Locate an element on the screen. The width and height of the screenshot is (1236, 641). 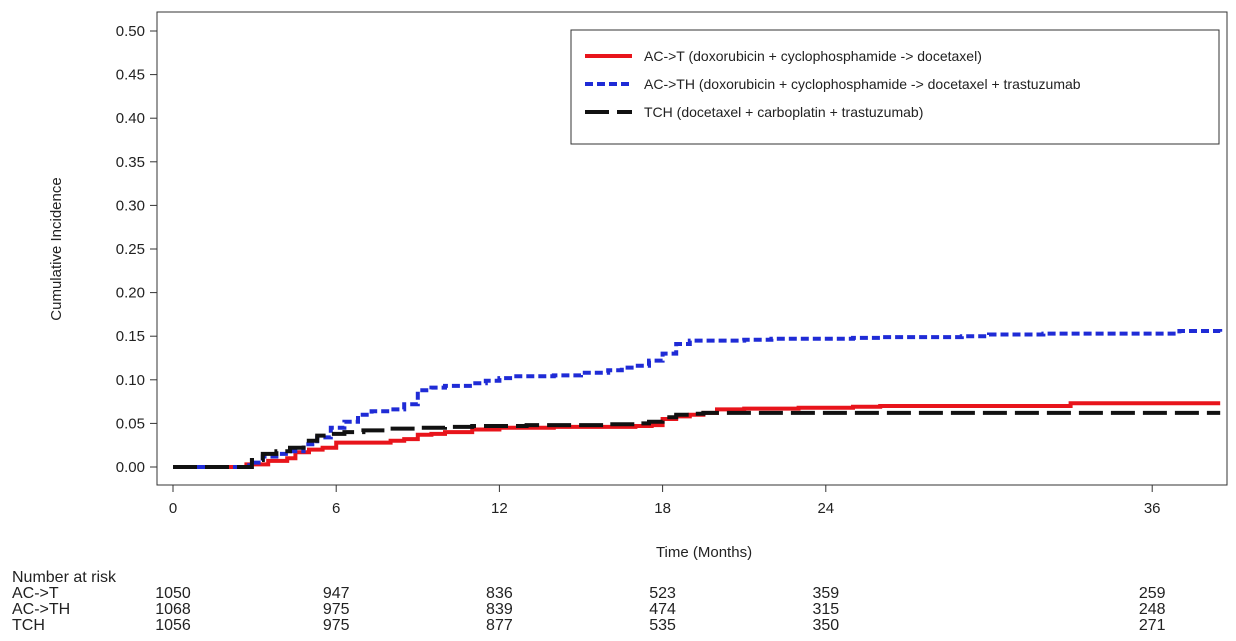
risk-count: 259 is located at coordinates (1152, 593).